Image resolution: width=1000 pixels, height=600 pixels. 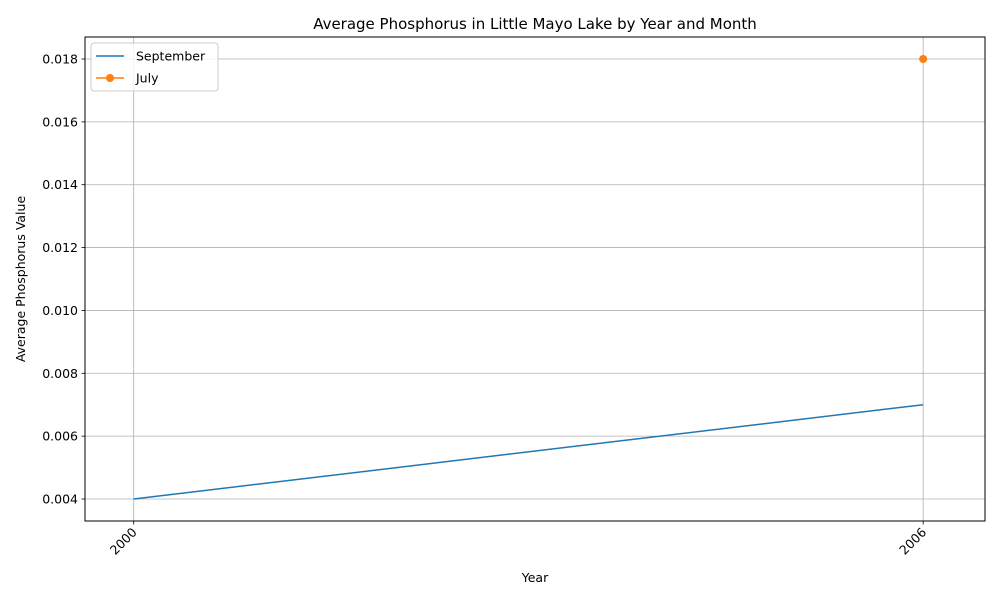 I want to click on series-line-september, so click(x=528, y=451).